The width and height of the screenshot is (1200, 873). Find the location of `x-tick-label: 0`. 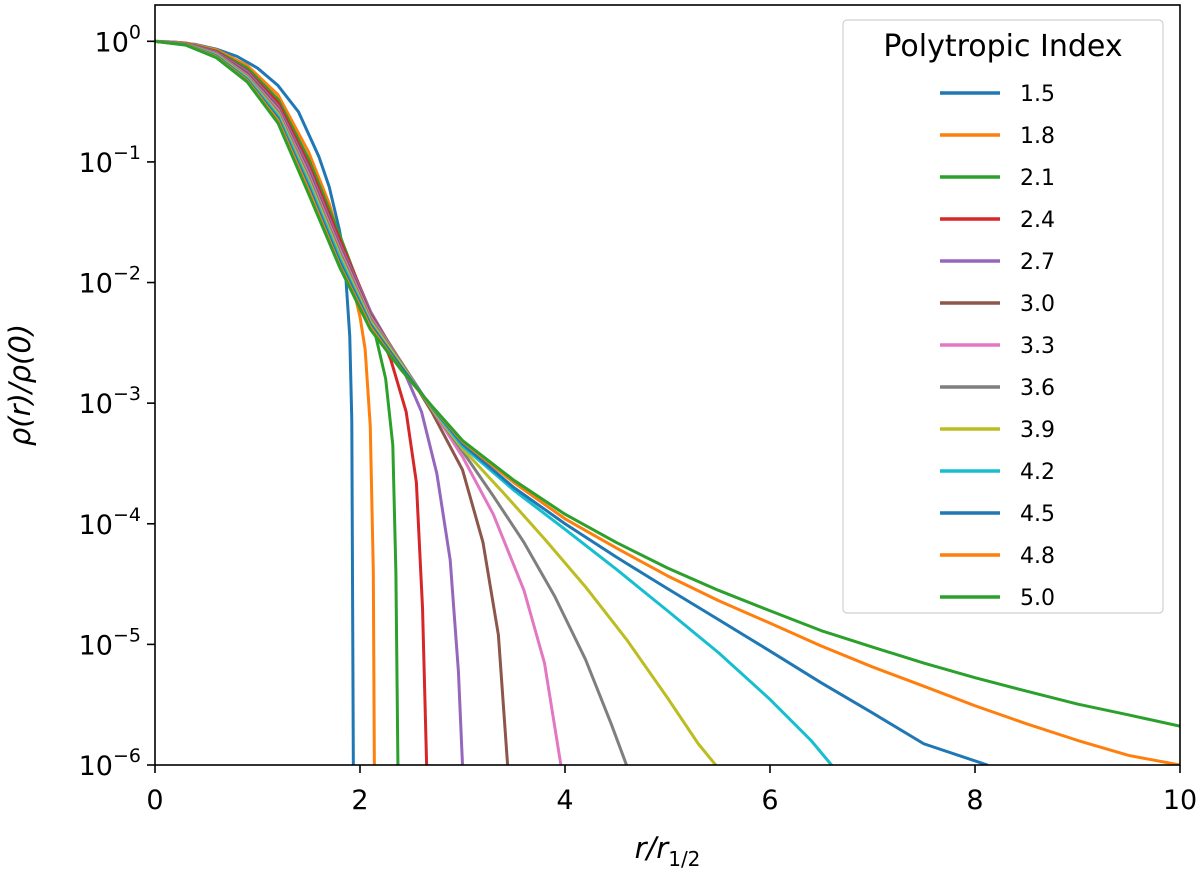

x-tick-label: 0 is located at coordinates (154, 800).